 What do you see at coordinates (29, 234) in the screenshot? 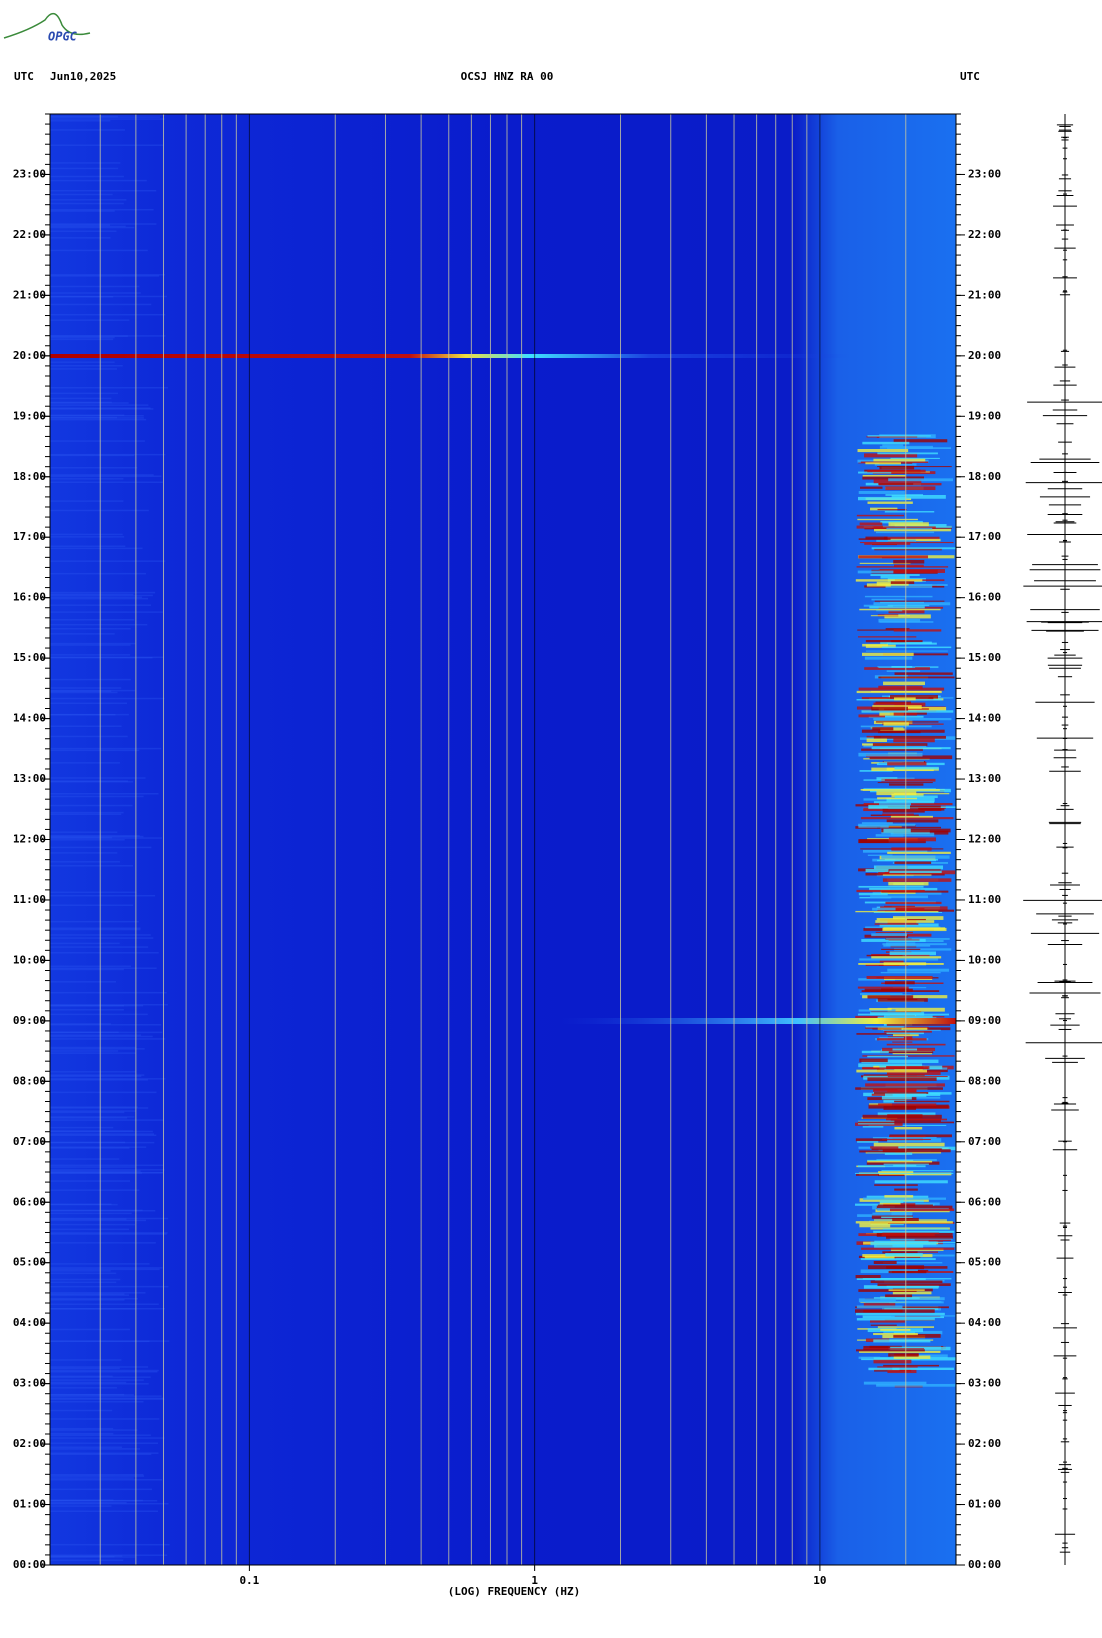
I see `y-tick-label: 22:00` at bounding box center [29, 234].